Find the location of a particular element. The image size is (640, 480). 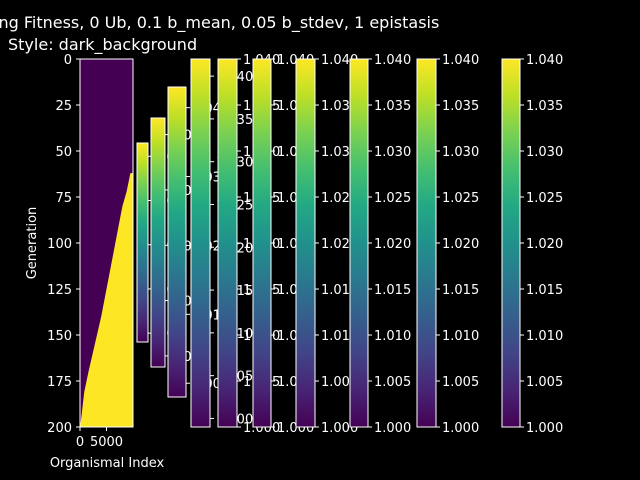

y-tick-label: 25 is located at coordinates (63, 106).